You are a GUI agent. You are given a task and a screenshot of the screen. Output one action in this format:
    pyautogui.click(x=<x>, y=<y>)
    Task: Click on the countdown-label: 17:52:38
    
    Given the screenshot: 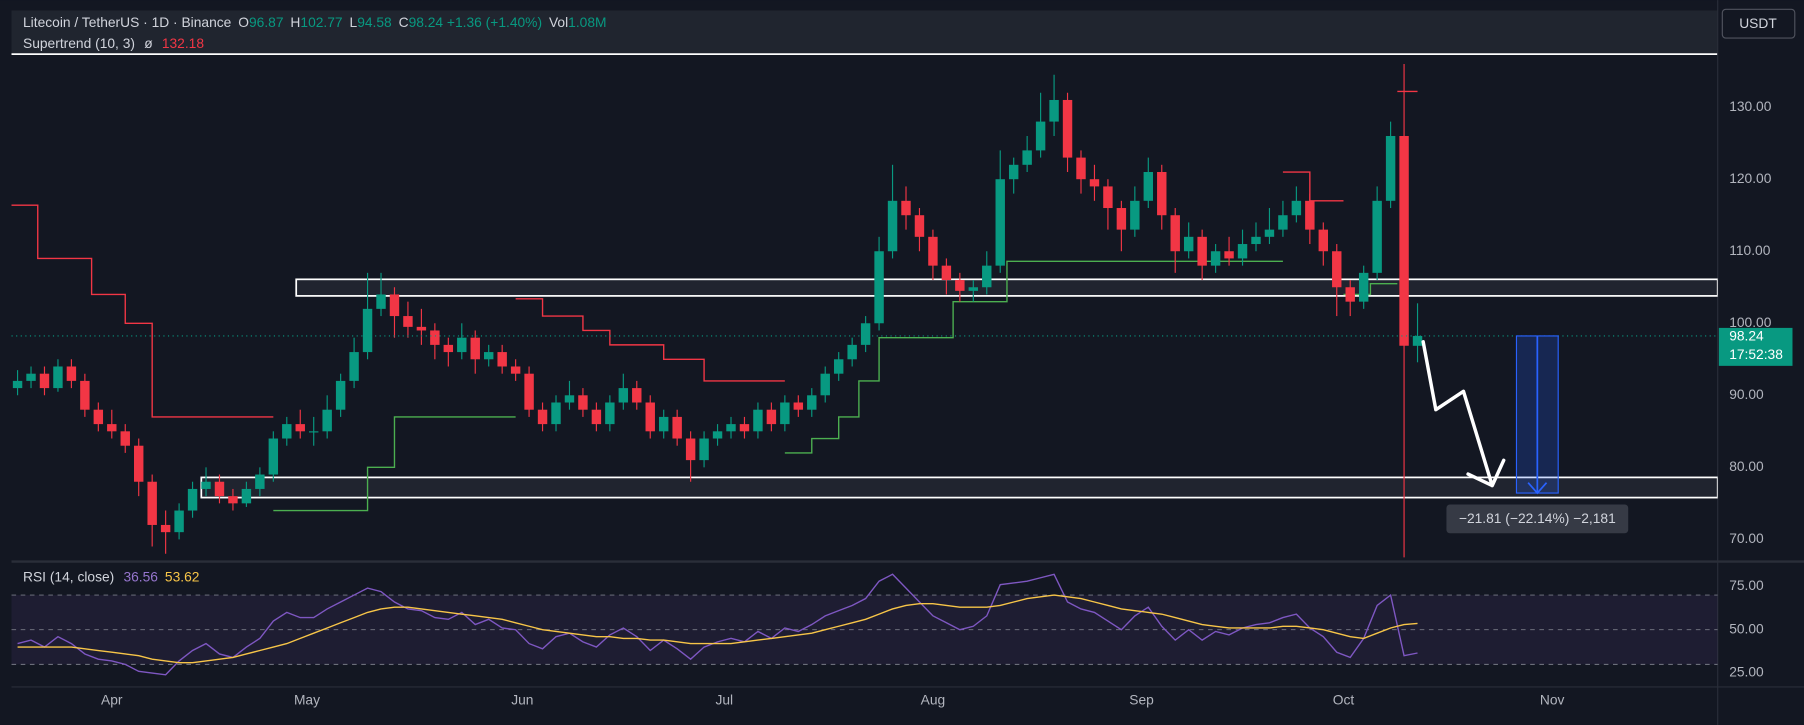 What is the action you would take?
    pyautogui.click(x=1756, y=354)
    